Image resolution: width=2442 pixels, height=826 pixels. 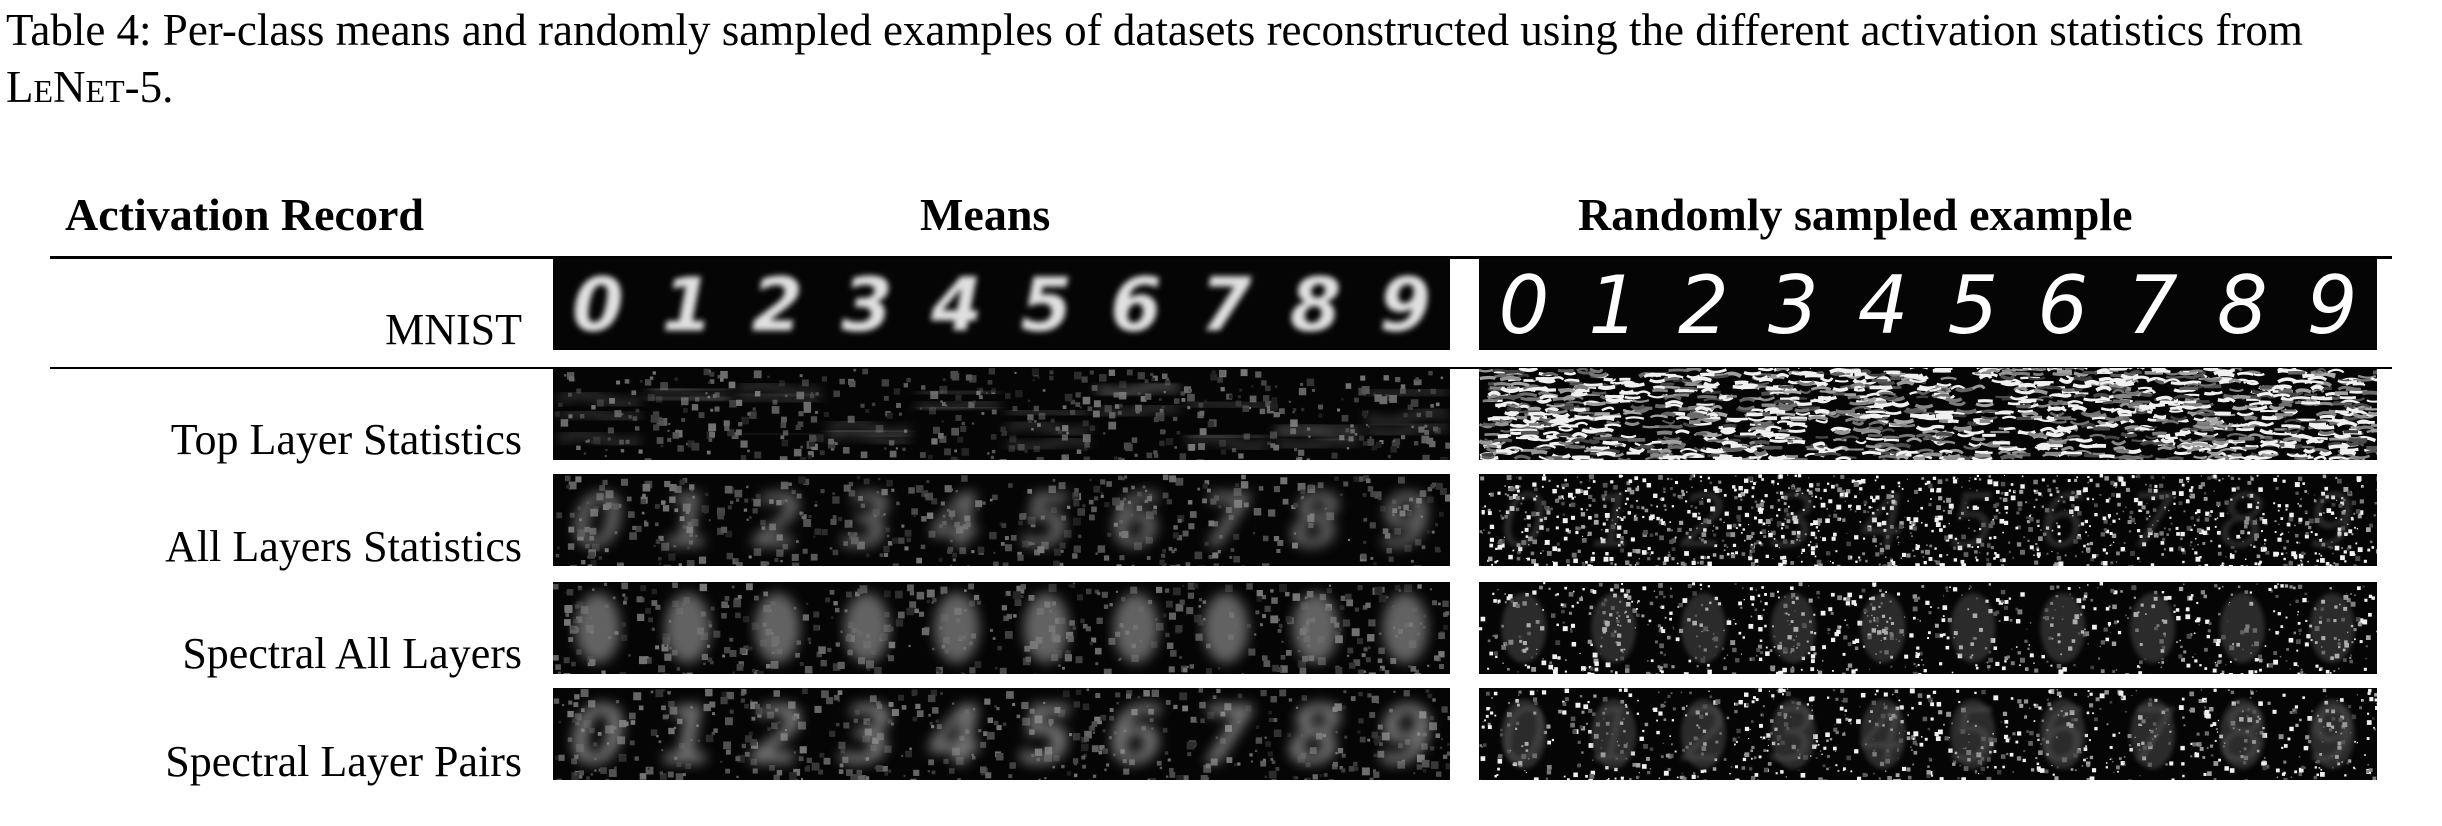 I want to click on caption-model-name: LeNet, so click(x=65, y=87).